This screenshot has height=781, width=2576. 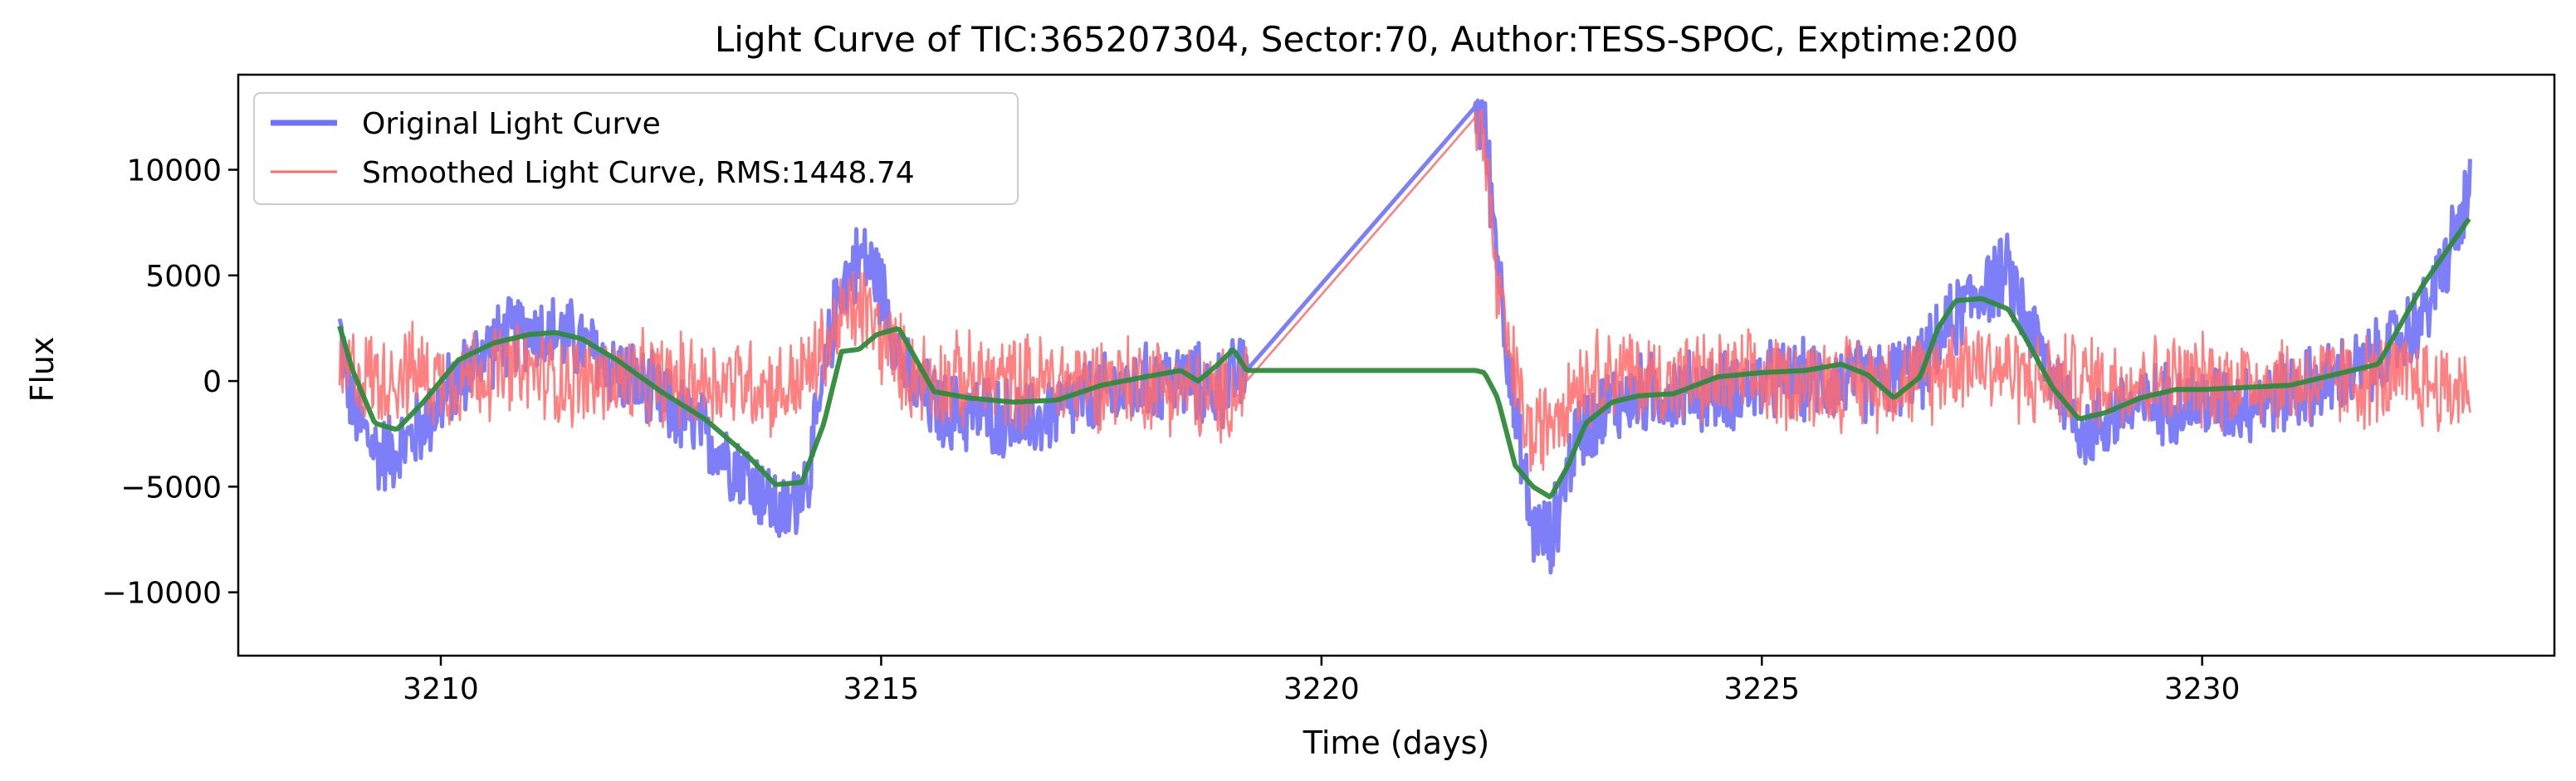 What do you see at coordinates (1761, 689) in the screenshot?
I see `x-tick-label: 3225` at bounding box center [1761, 689].